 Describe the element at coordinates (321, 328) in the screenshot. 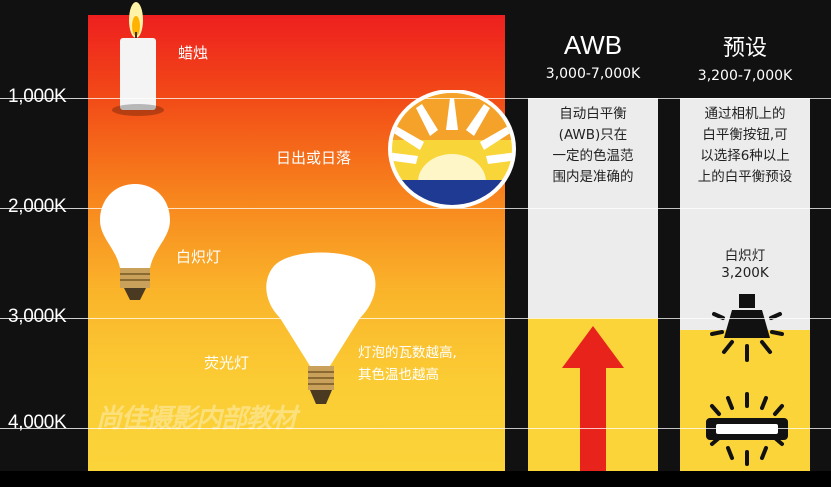

I see `fluorescent-bulb-icon` at that location.